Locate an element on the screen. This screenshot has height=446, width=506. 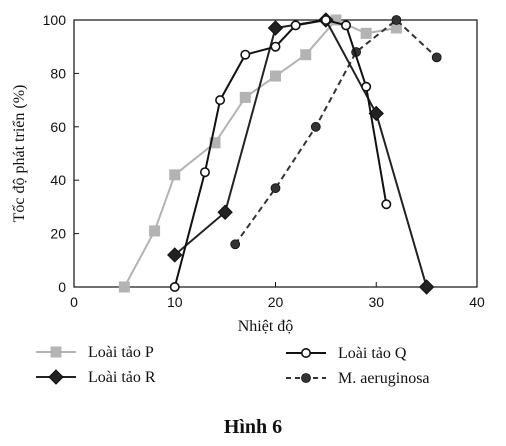
legend-label: Loài tảo Q is located at coordinates (372, 353).